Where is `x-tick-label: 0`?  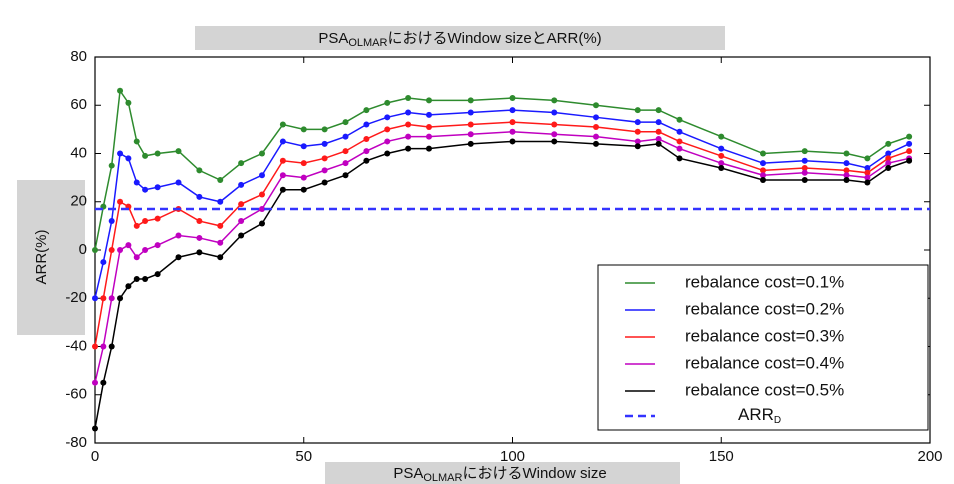
x-tick-label: 0 is located at coordinates (95, 456).